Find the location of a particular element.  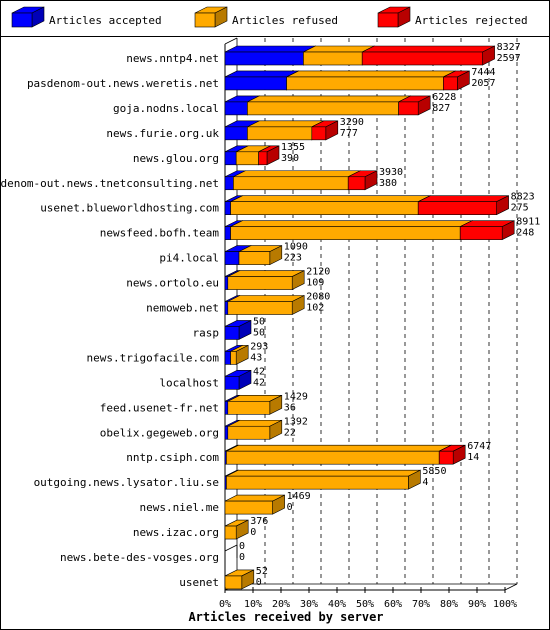

annotation-offered: 3290 is located at coordinates (352, 122).